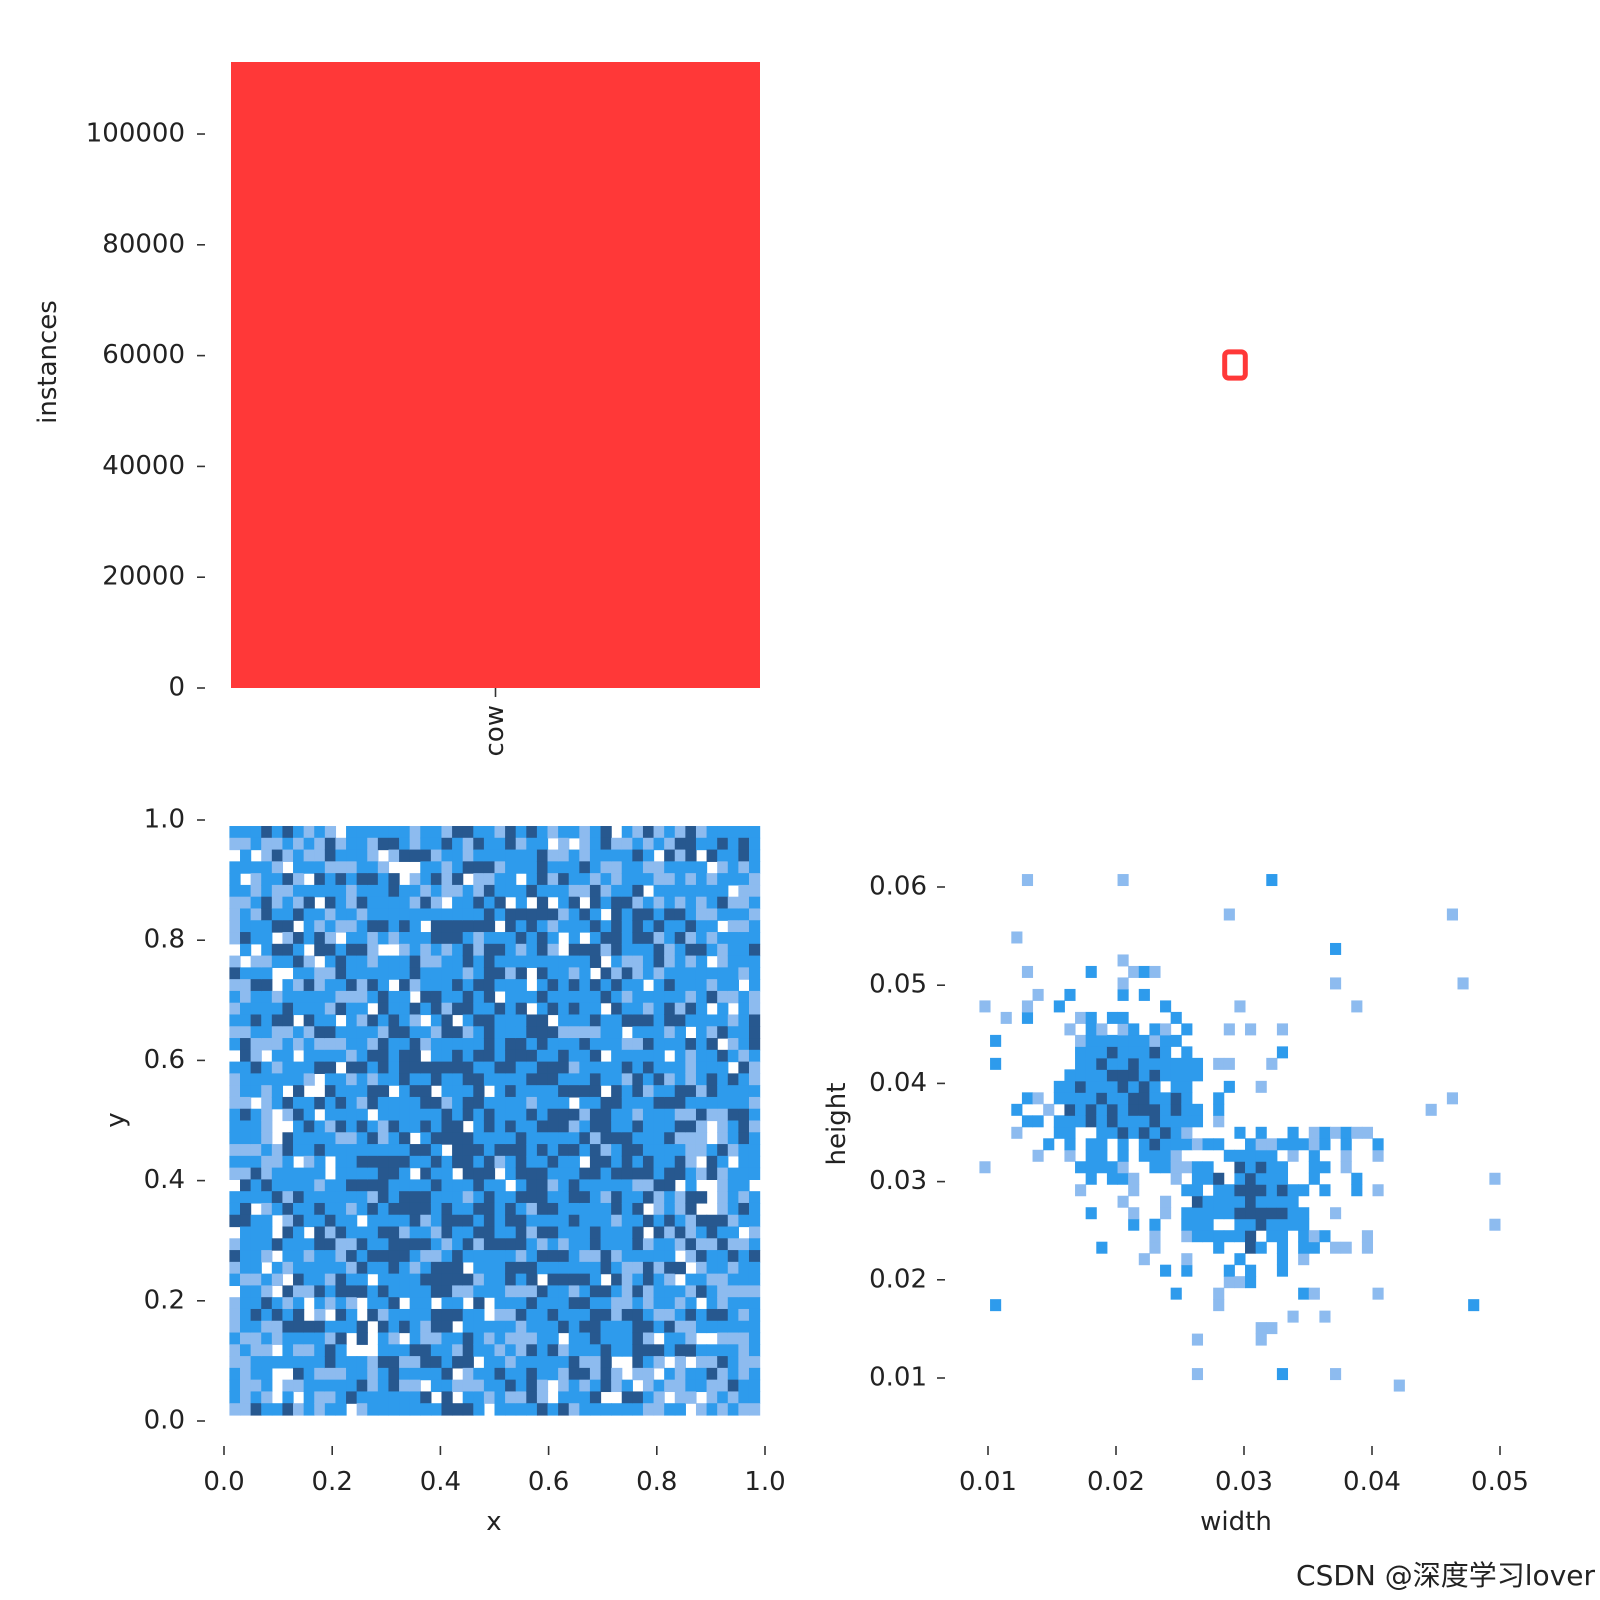 The width and height of the screenshot is (1600, 1600). I want to click on y-tick-label: 0.06, so click(898, 887).